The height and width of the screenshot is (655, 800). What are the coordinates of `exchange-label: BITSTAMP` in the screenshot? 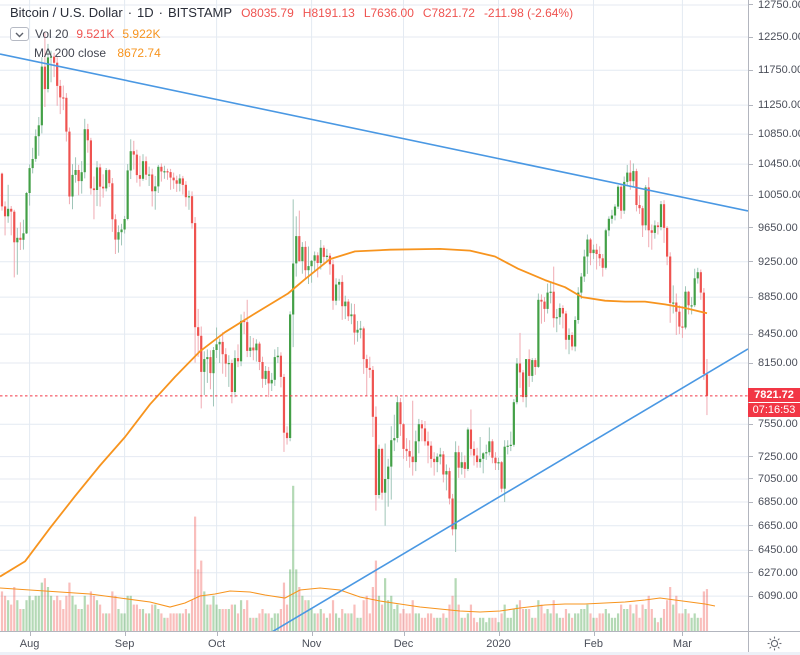 It's located at (200, 12).